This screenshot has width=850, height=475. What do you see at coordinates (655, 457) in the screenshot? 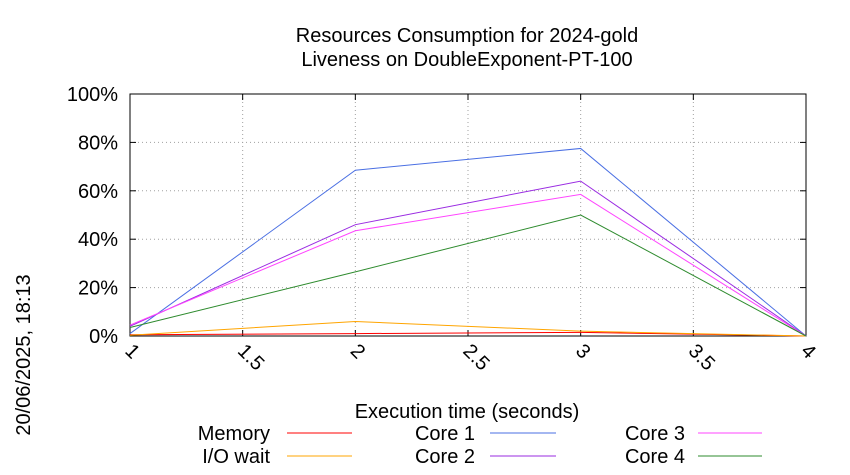
I see `legend-label: Core 4` at bounding box center [655, 457].